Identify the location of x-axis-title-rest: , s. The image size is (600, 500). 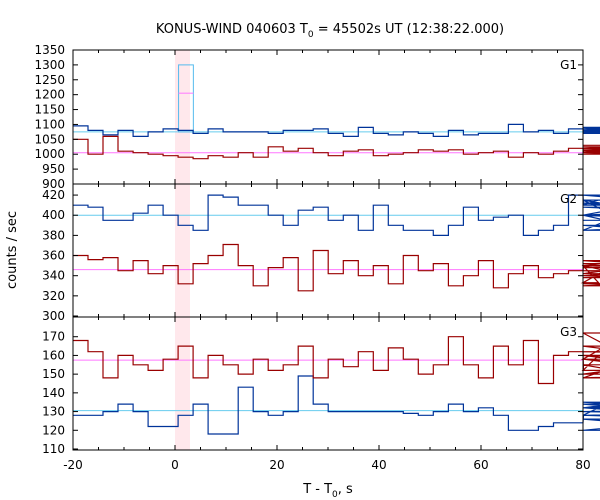
(345, 489).